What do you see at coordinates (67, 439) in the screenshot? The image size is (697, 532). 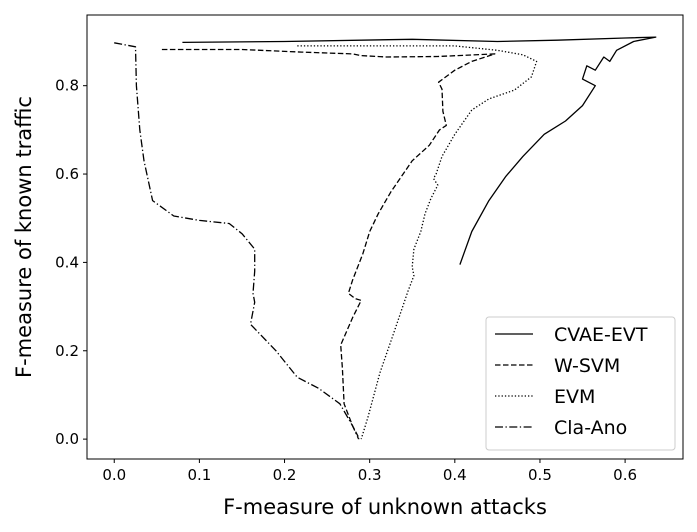 I see `y-tick-label: 0.0` at bounding box center [67, 439].